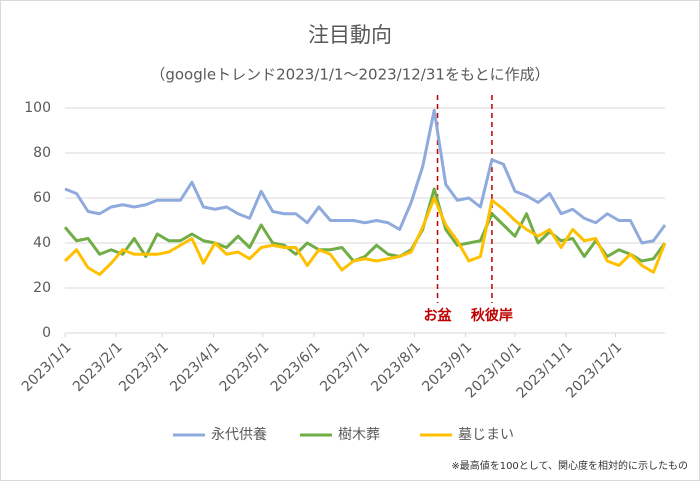  What do you see at coordinates (486, 435) in the screenshot?
I see `legend-label: 墓じまい` at bounding box center [486, 435].